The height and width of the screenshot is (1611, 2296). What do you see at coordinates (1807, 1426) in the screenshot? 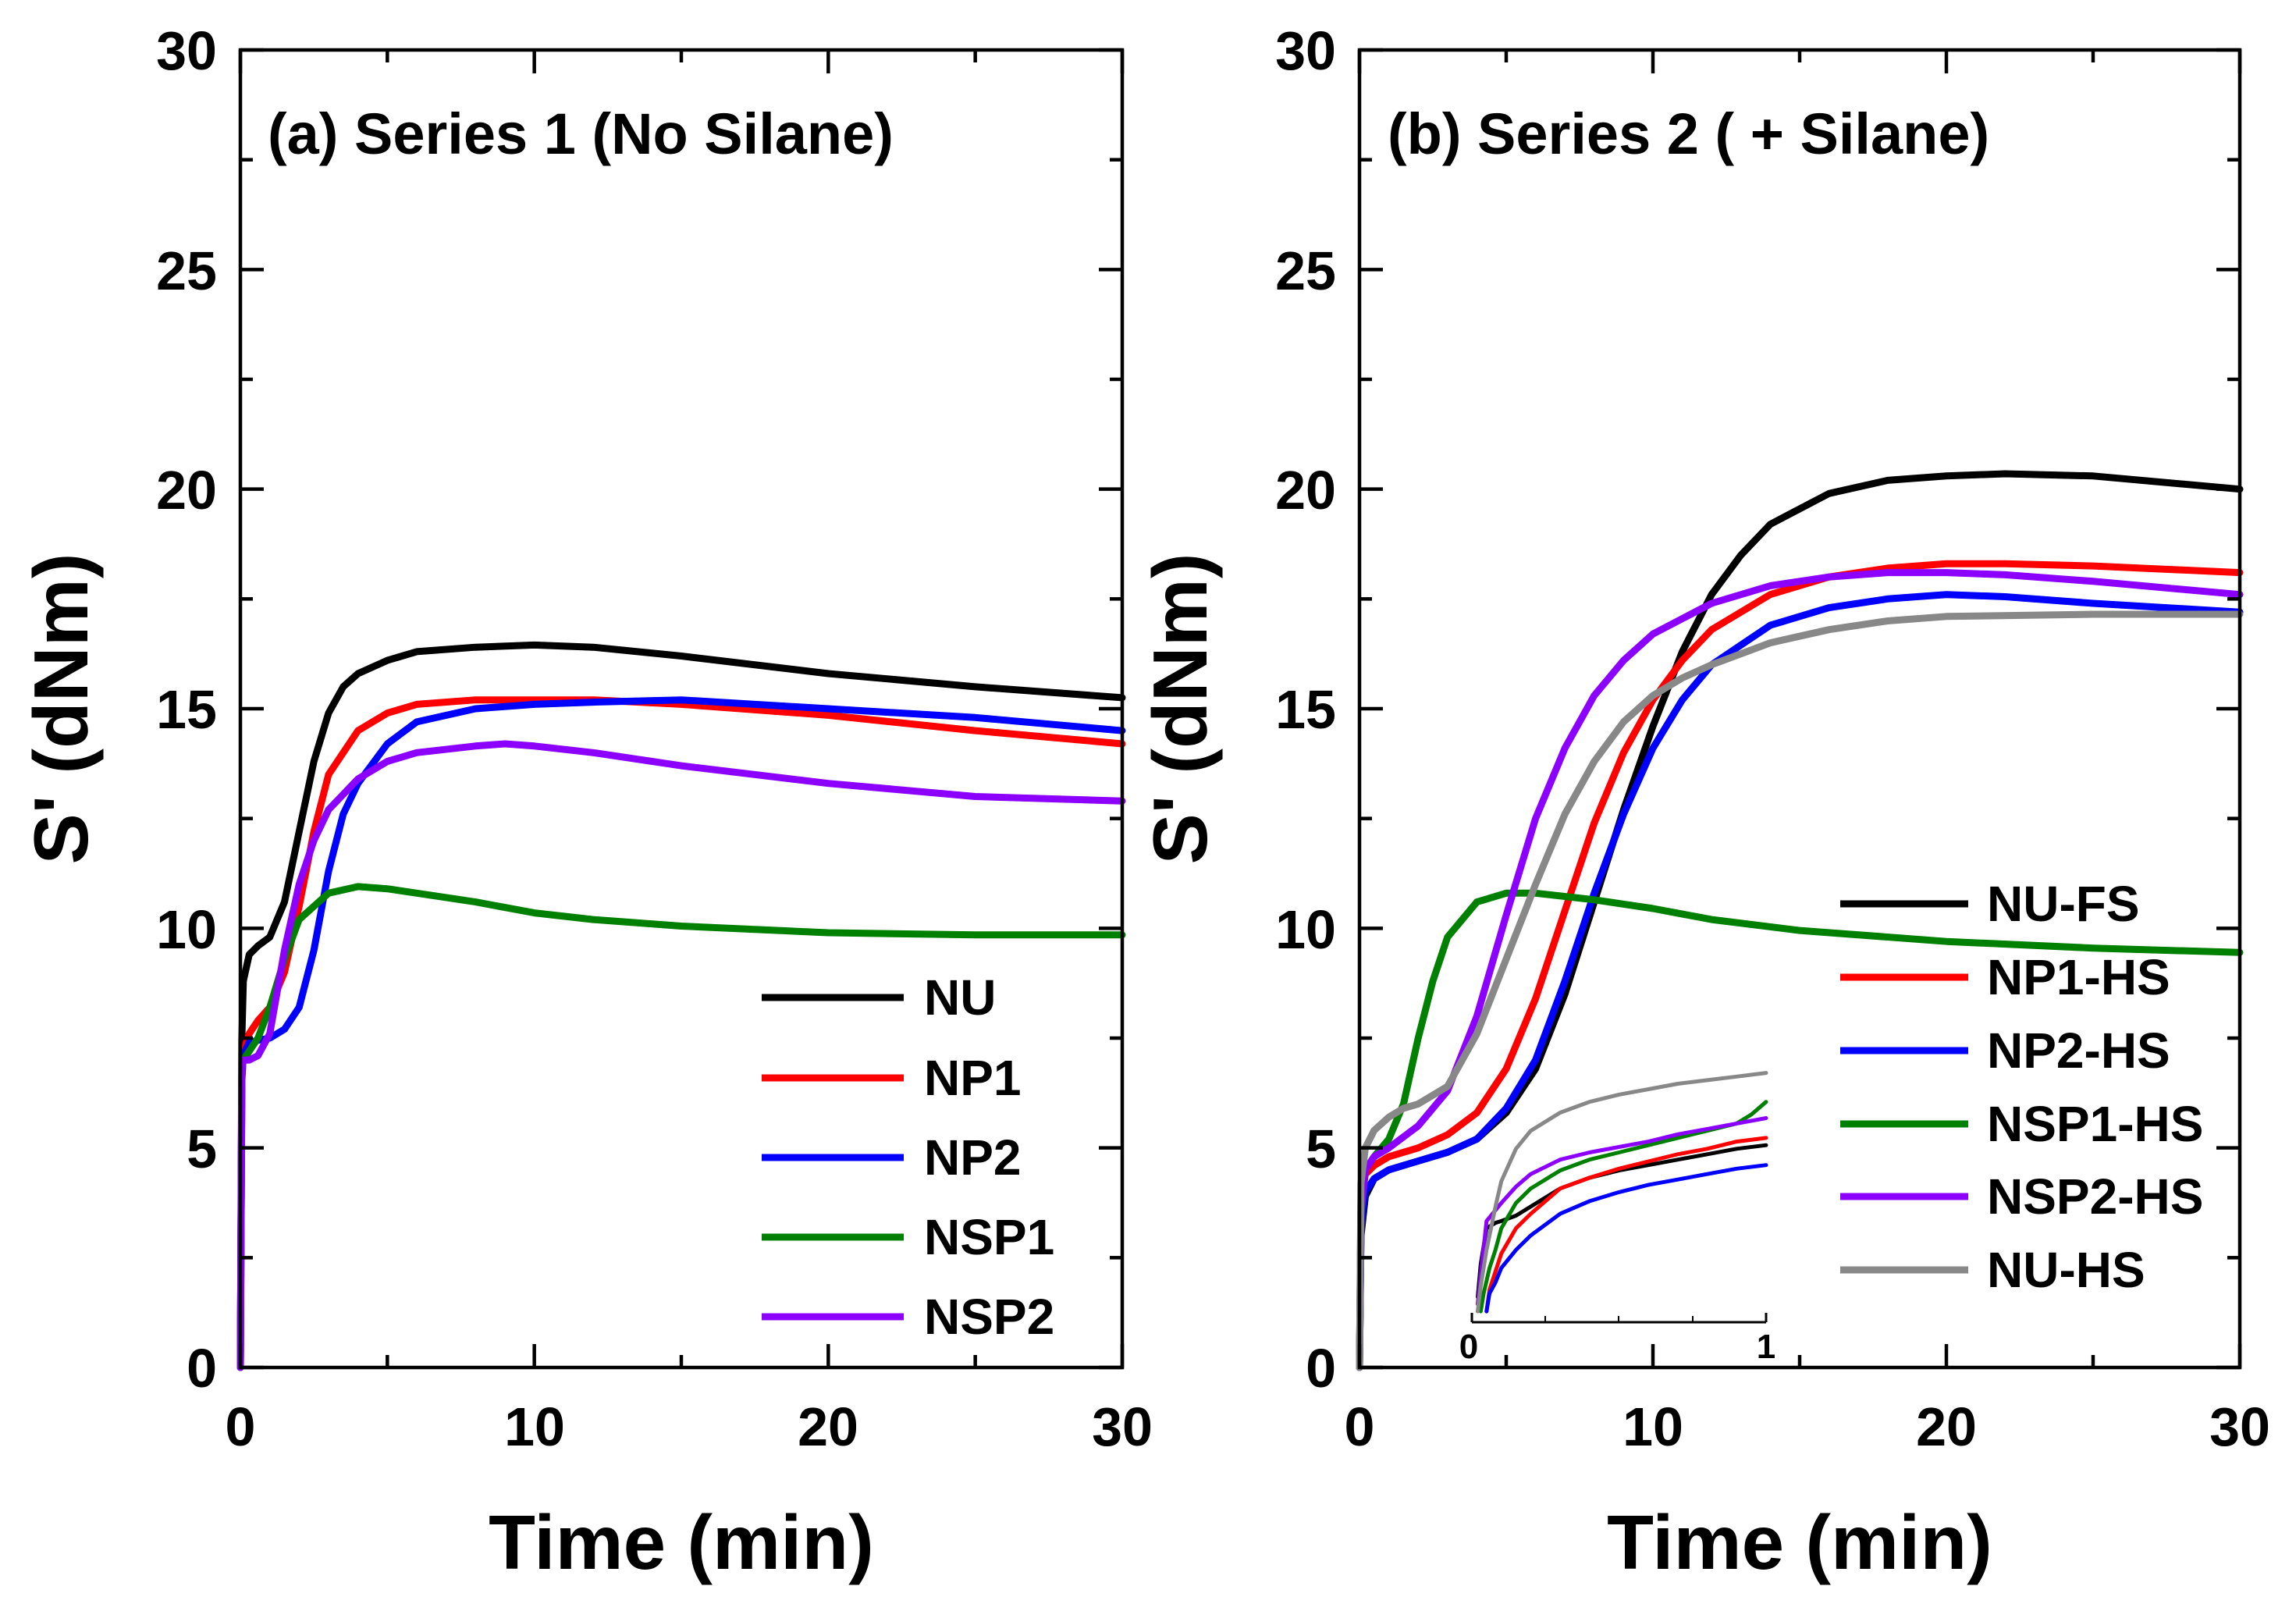
I see `panel-b-x-tick-labels: 0 10 20 30` at bounding box center [1807, 1426].